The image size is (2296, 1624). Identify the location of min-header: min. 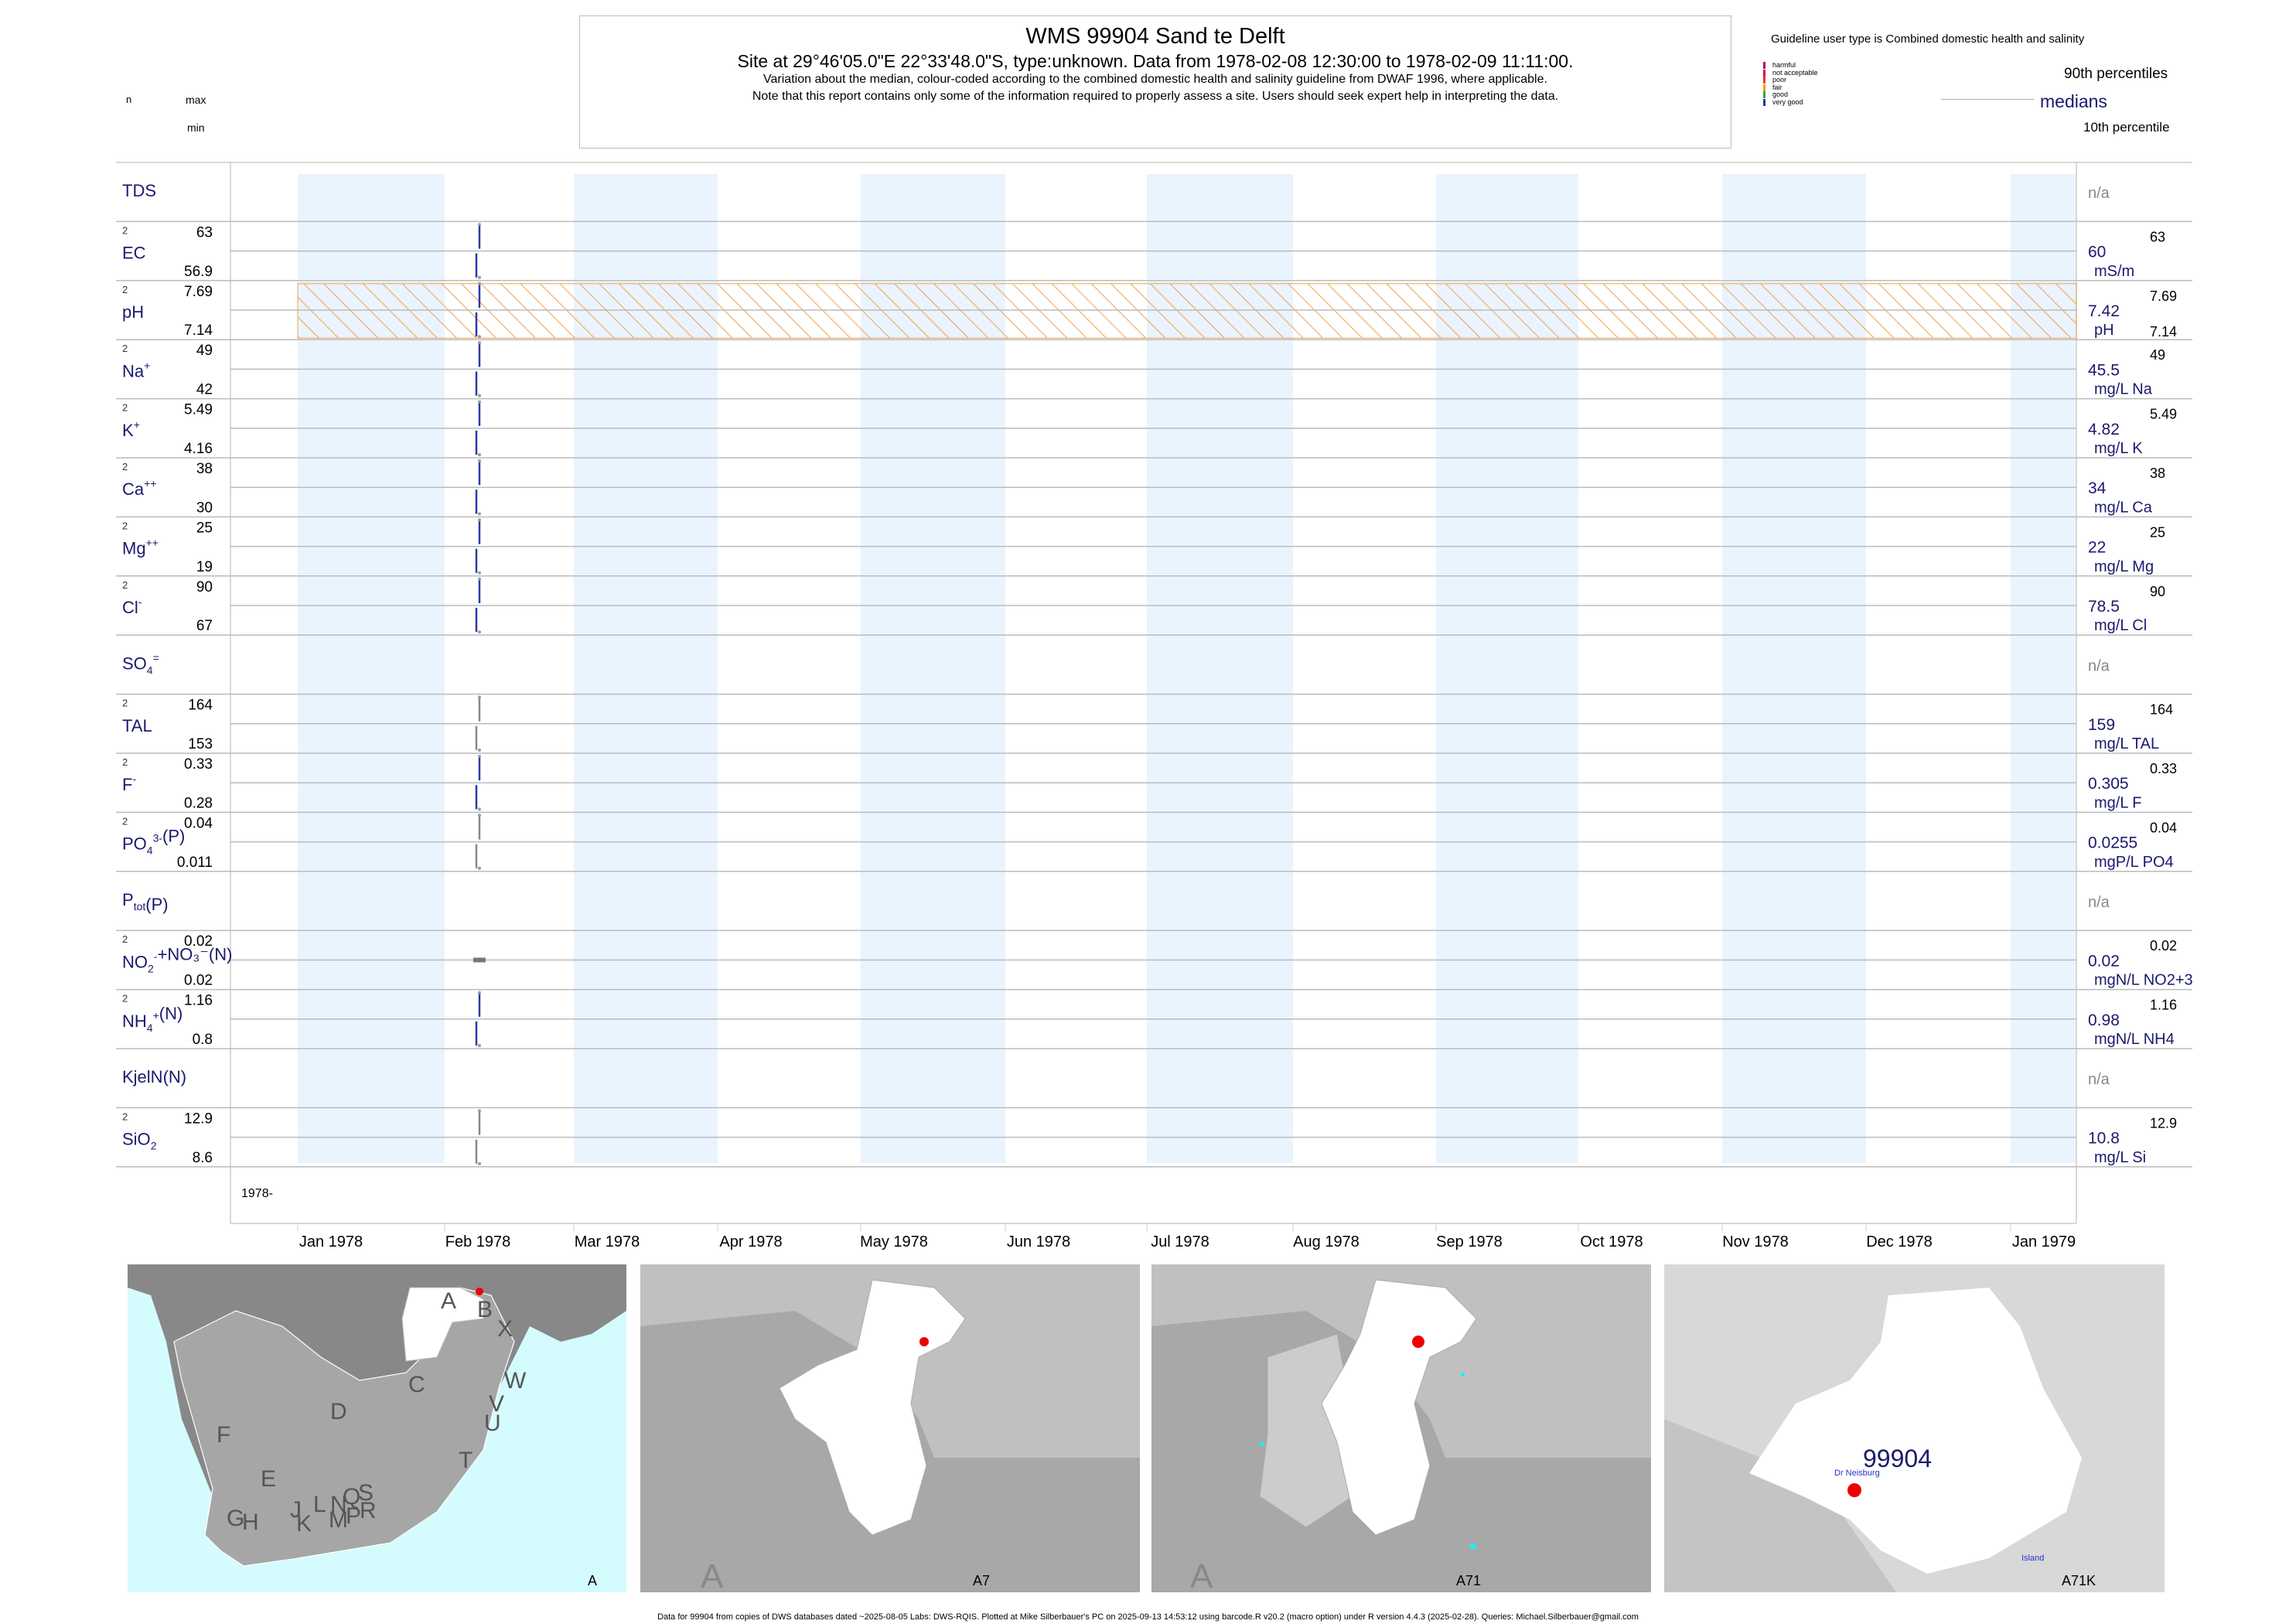
(196, 127).